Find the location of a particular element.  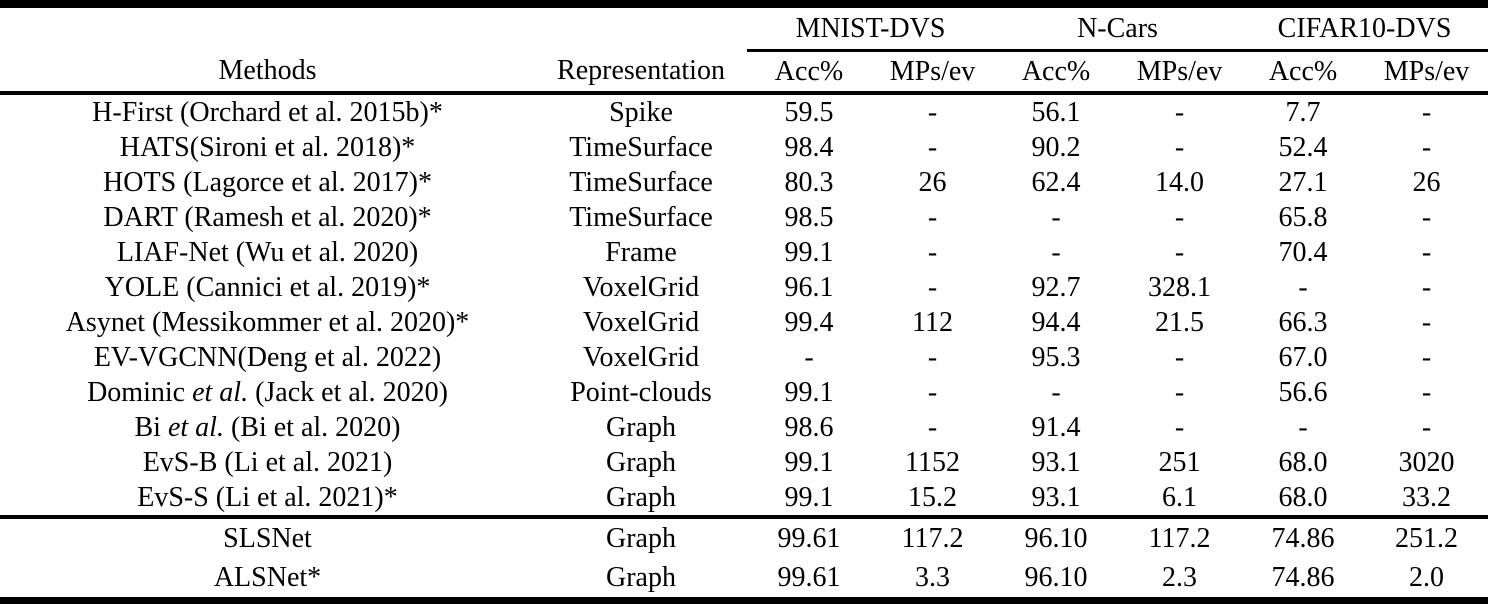

metric-value: 98.5 is located at coordinates (809, 217).